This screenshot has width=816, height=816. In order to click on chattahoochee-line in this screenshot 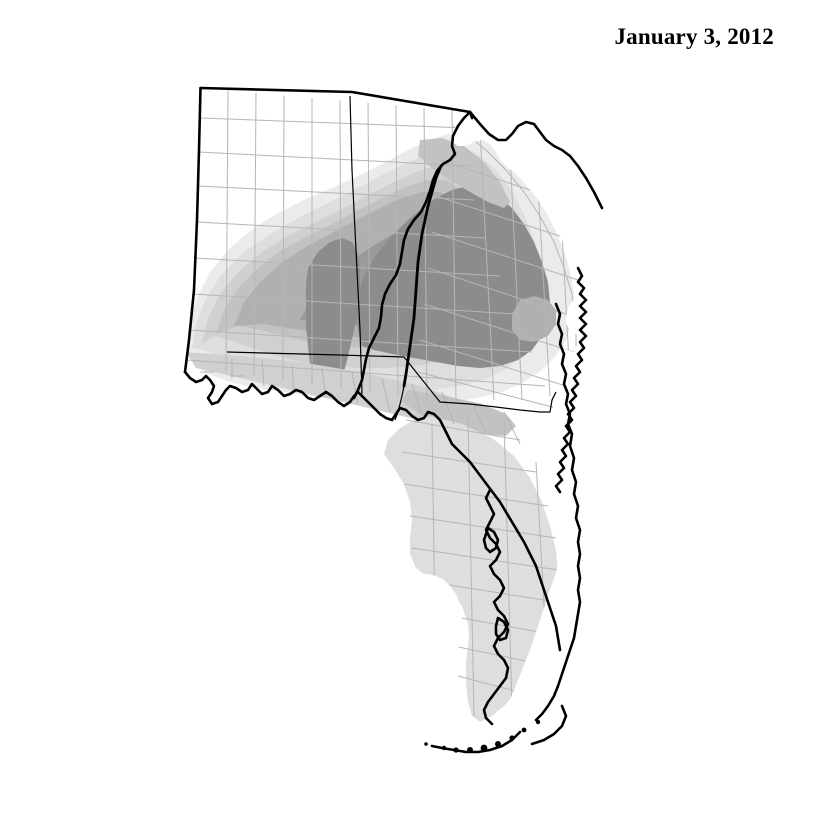, I will do `click(422, 276)`.